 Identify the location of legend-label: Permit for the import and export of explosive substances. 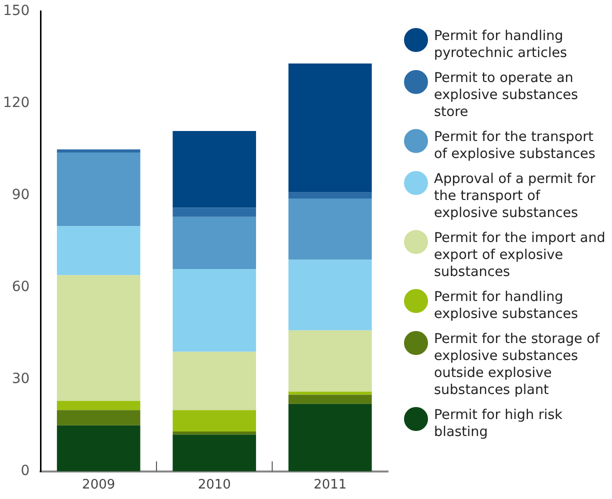
(520, 255).